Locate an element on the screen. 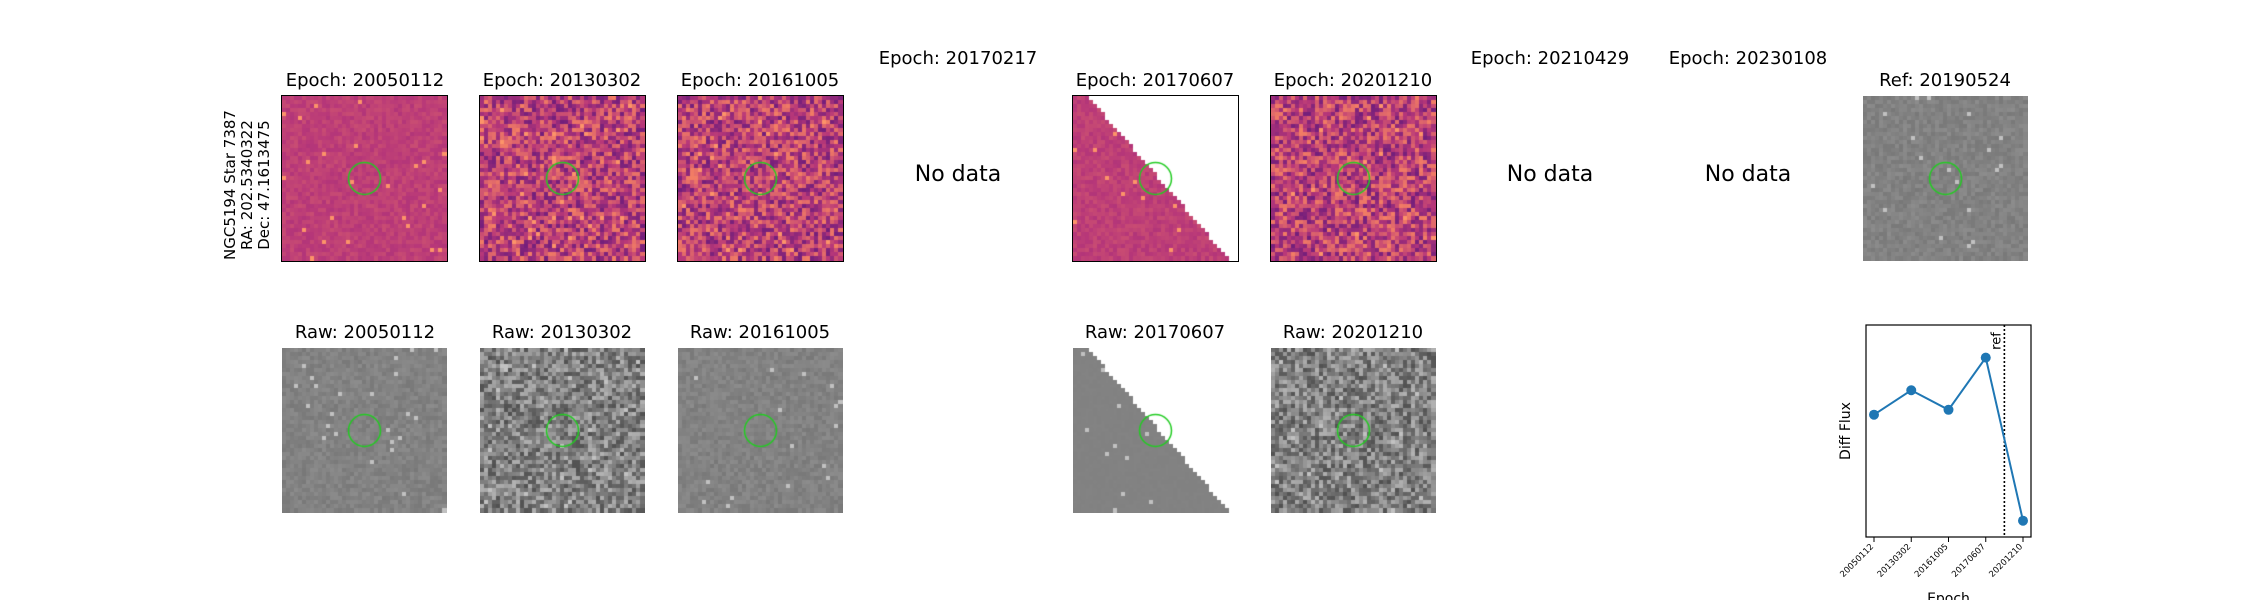  diff-title-5: Epoch: 20170607 is located at coordinates (1155, 80).